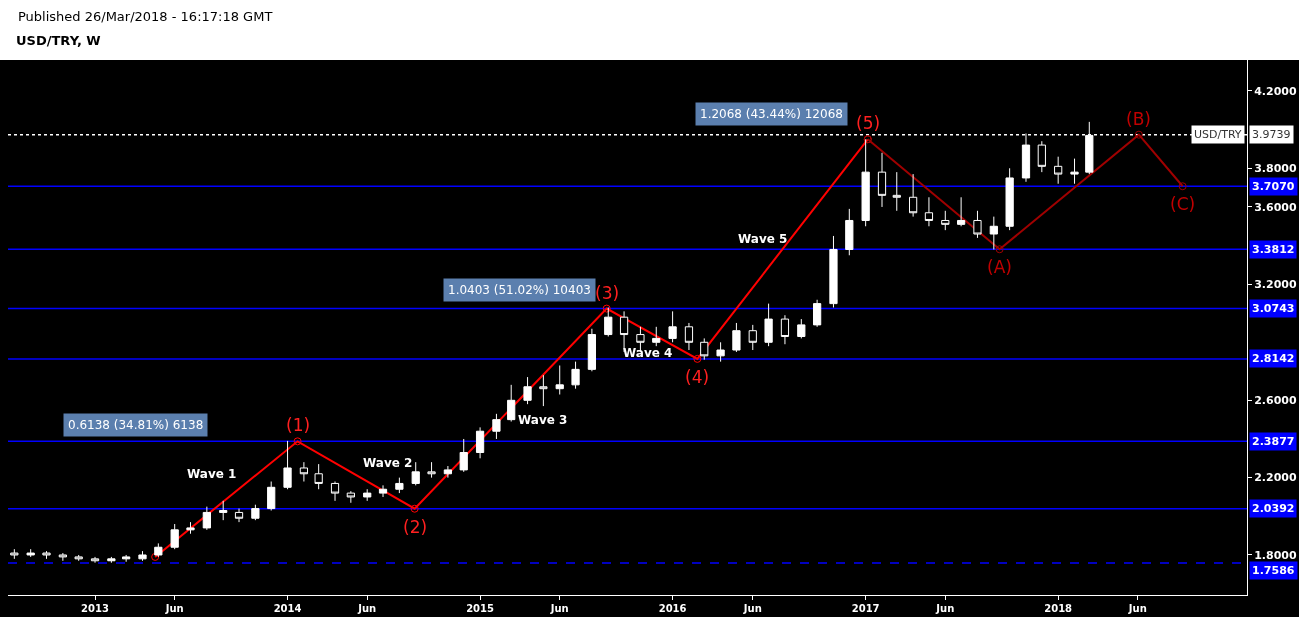 The image size is (1299, 617). What do you see at coordinates (1275, 478) in the screenshot?
I see `y-tick-label: 2.2000` at bounding box center [1275, 478].